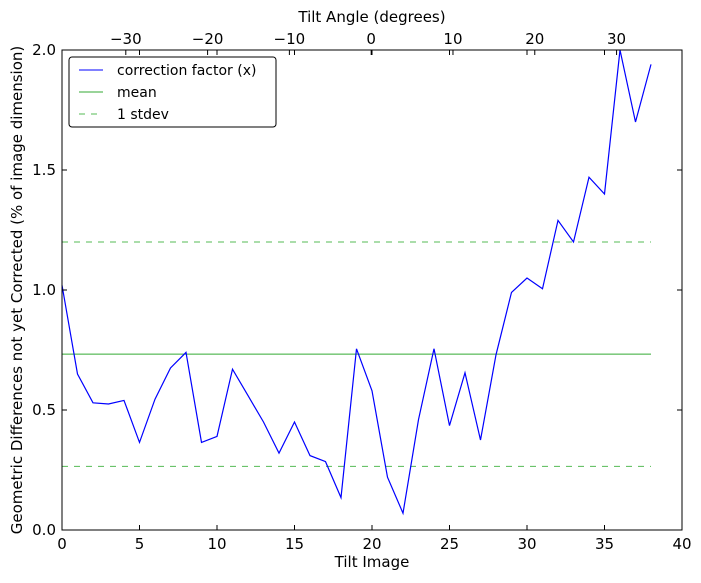 The image size is (701, 583). What do you see at coordinates (44, 50) in the screenshot?
I see `y-tick-label: 2.0` at bounding box center [44, 50].